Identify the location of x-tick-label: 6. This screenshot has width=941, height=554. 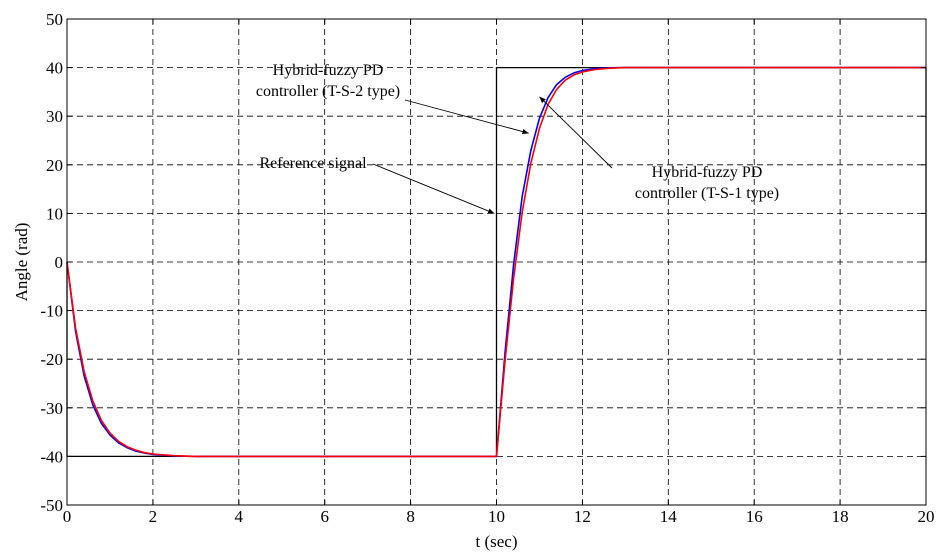
(324, 516).